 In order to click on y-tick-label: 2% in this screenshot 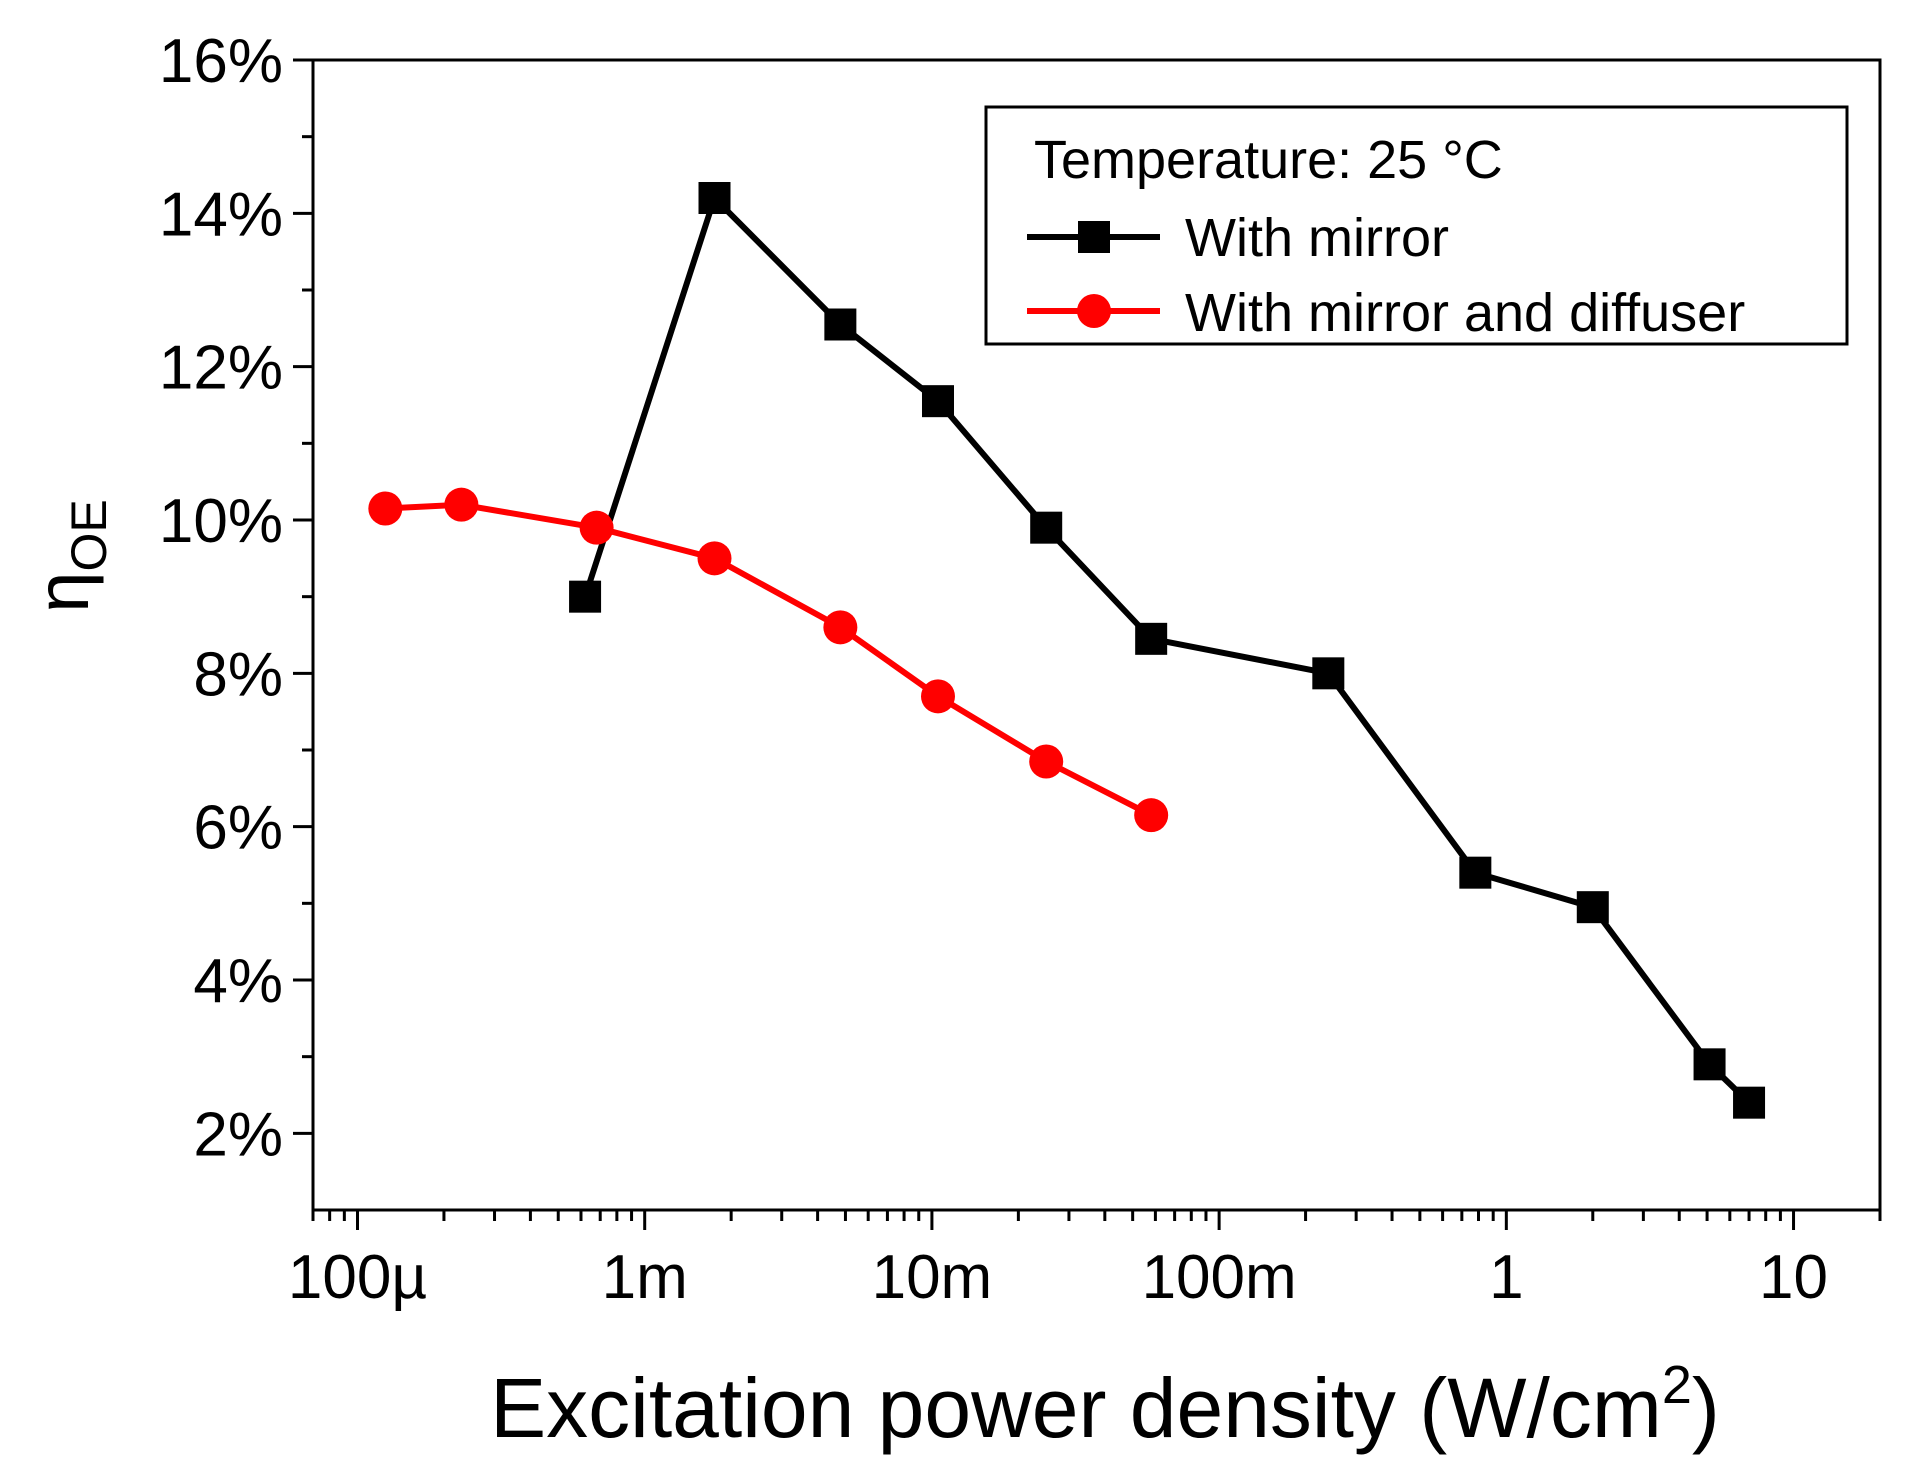, I will do `click(238, 1134)`.